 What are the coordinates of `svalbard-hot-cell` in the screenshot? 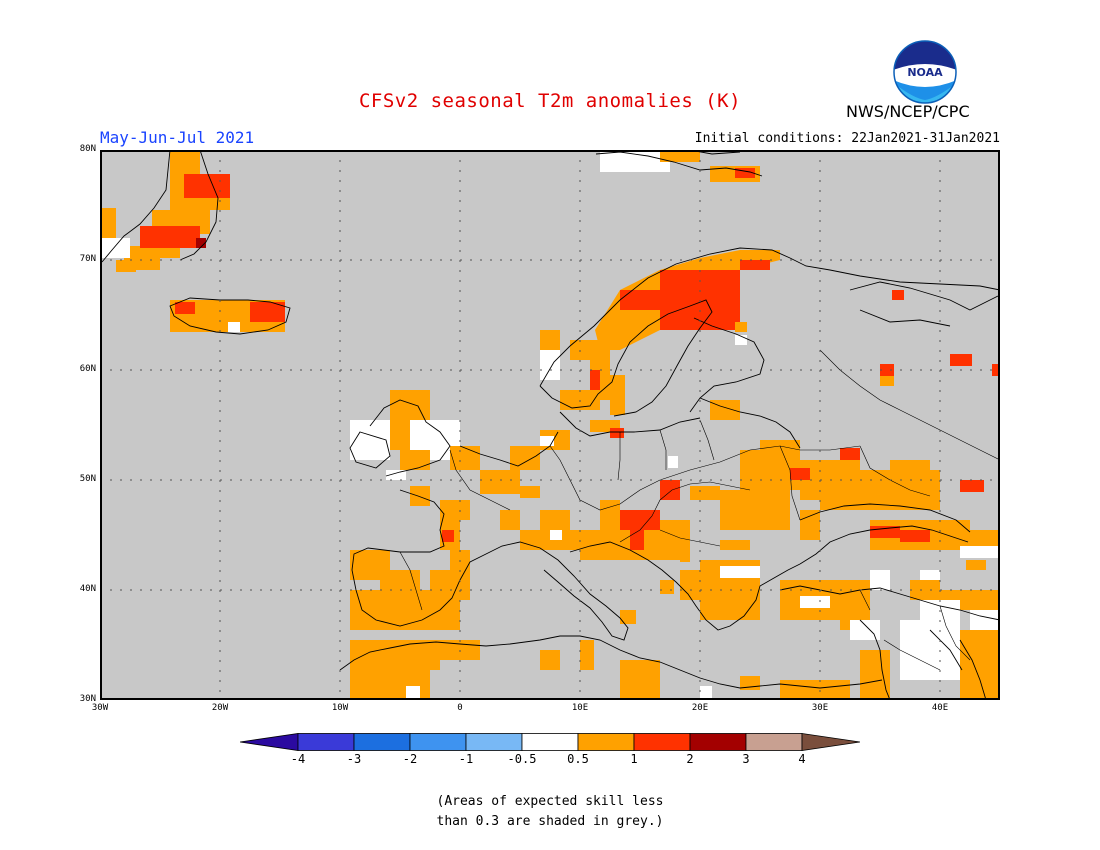 It's located at (745, 173).